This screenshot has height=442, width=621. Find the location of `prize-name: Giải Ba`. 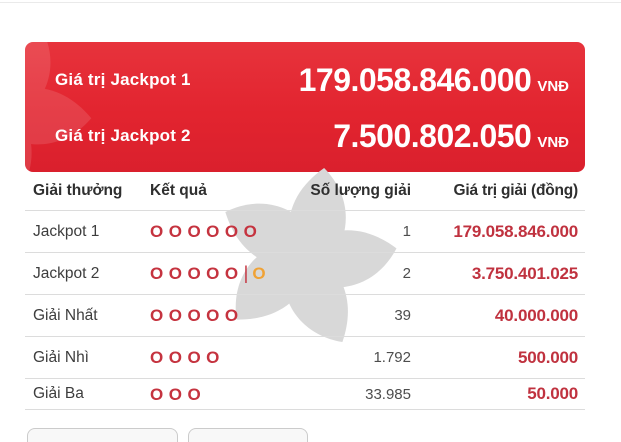

prize-name: Giải Ba is located at coordinates (58, 393).